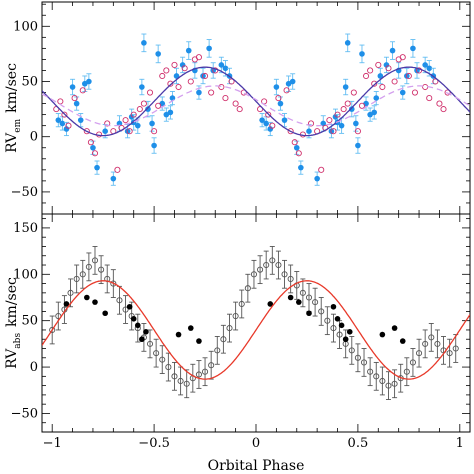  What do you see at coordinates (29, 82) in the screenshot?
I see `top-y-tick-label: 50` at bounding box center [29, 82].